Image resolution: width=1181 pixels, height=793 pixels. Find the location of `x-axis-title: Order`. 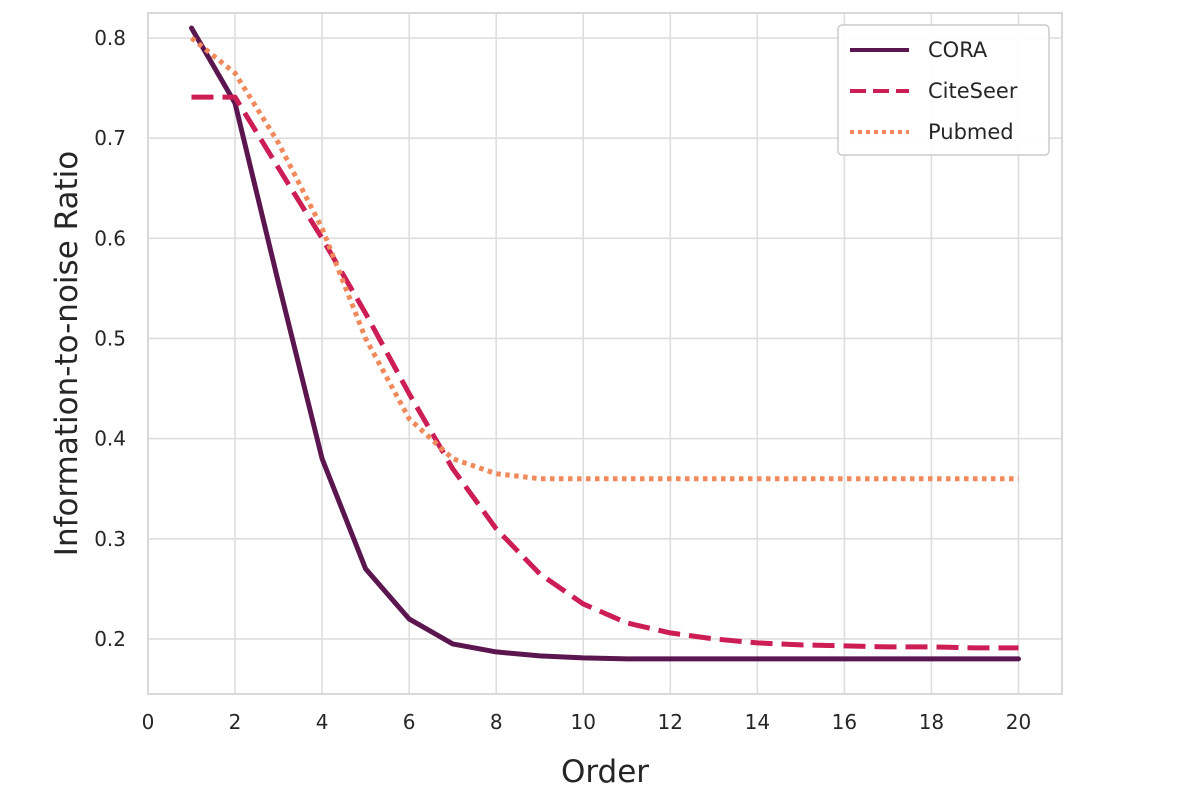

x-axis-title: Order is located at coordinates (605, 772).